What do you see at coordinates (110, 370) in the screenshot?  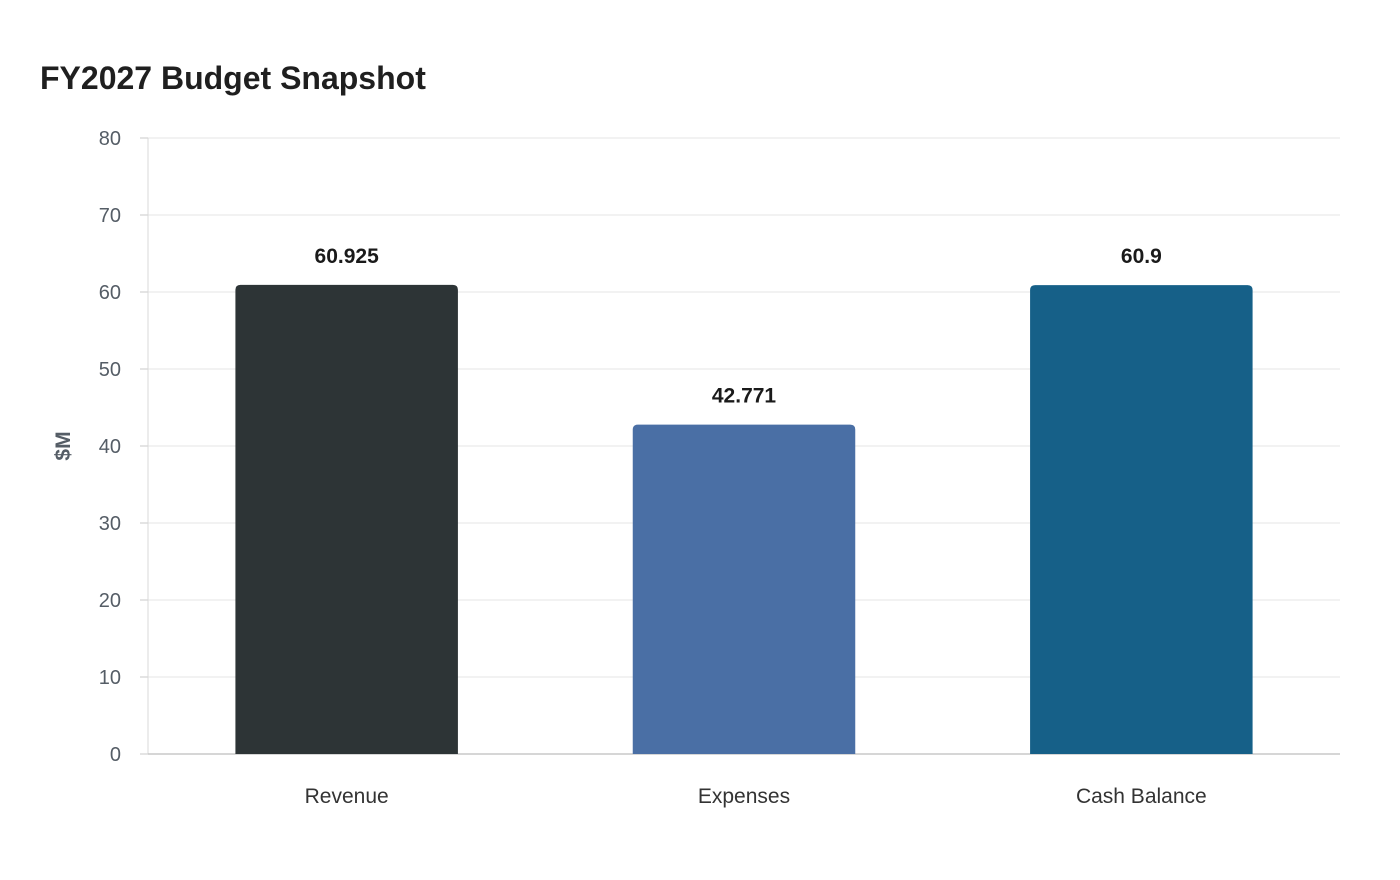 I see `y-tick-label: 50` at bounding box center [110, 370].